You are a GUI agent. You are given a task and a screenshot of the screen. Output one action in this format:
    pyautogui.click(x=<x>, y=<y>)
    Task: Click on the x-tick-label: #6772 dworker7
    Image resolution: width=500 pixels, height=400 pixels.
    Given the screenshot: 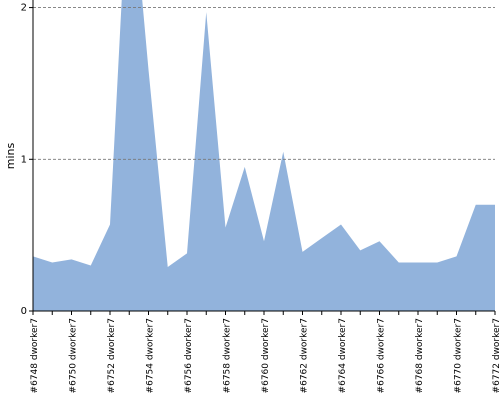 What is the action you would take?
    pyautogui.click(x=496, y=355)
    